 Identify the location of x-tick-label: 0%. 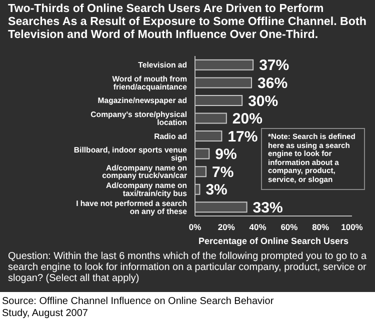
(195, 227).